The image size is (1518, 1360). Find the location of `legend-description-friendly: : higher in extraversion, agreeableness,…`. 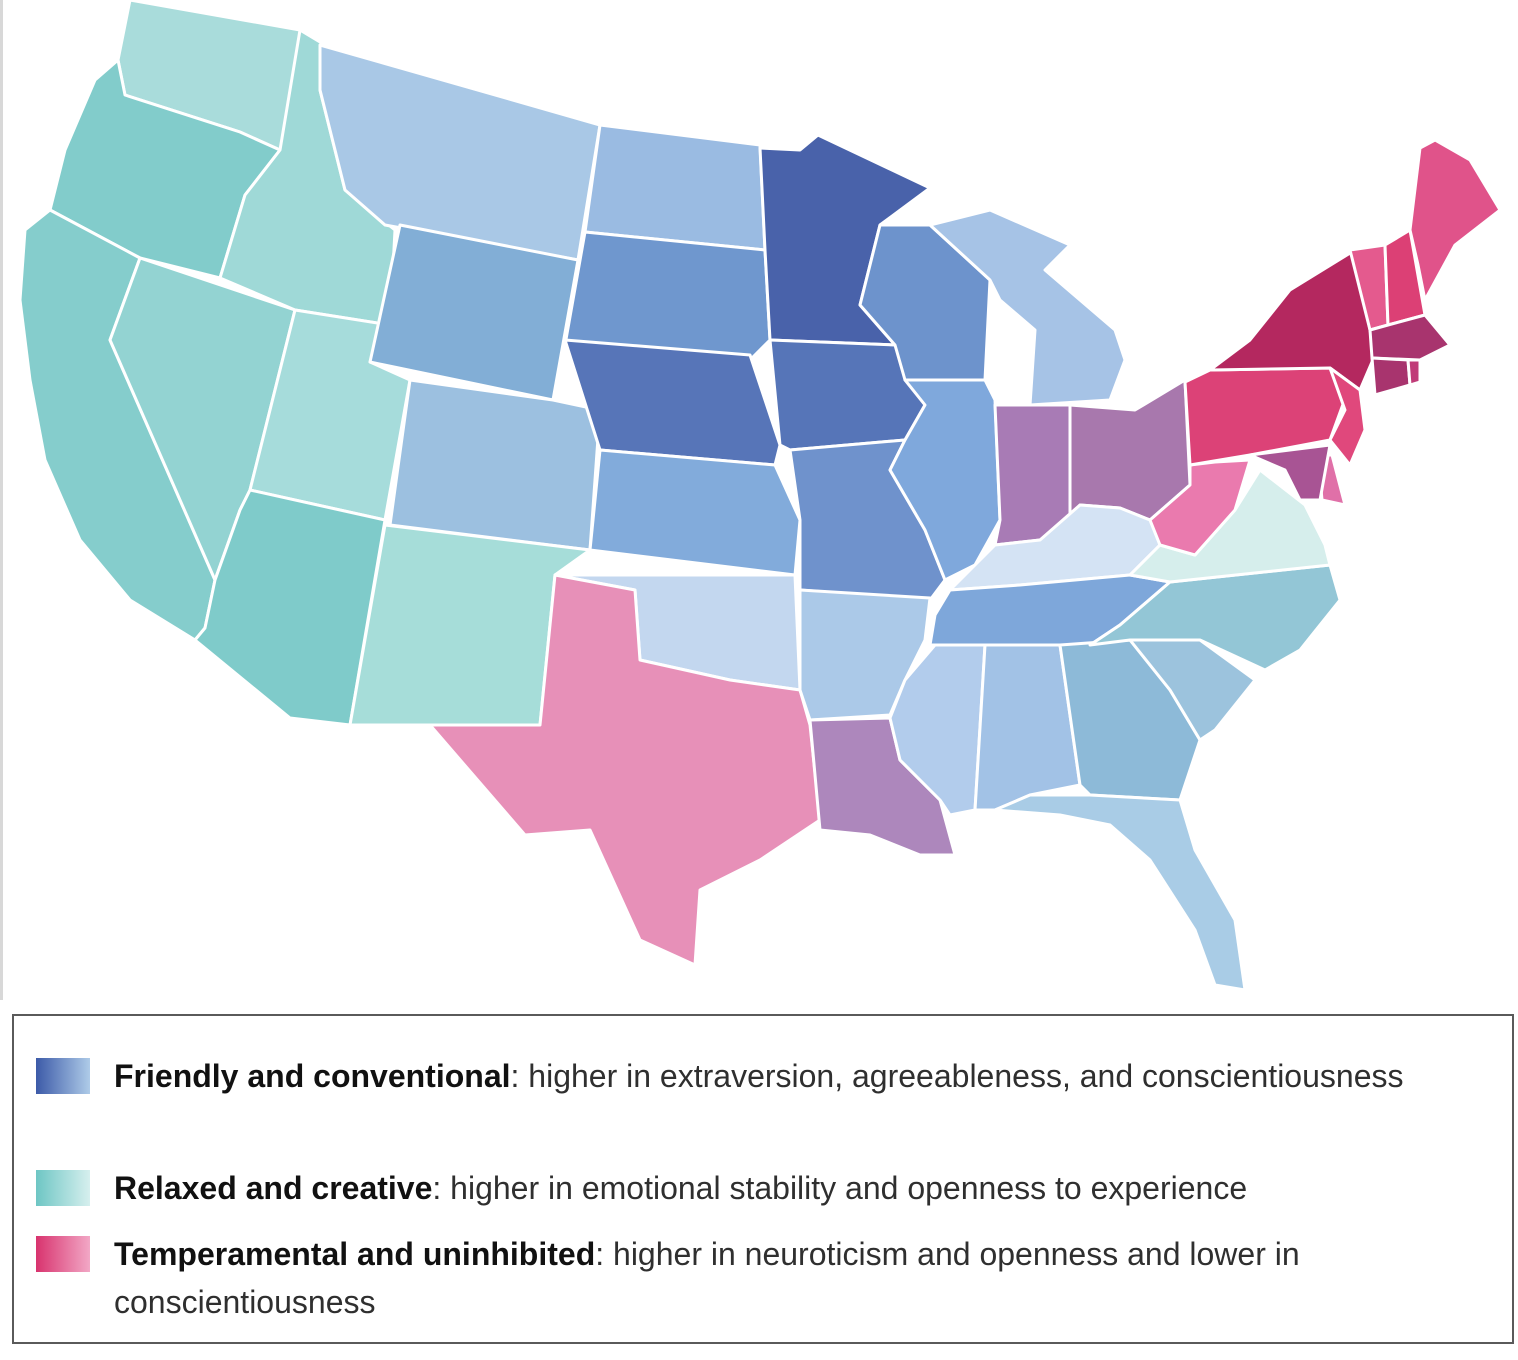

legend-description-friendly: : higher in extraversion, agreeableness,… is located at coordinates (957, 1076).